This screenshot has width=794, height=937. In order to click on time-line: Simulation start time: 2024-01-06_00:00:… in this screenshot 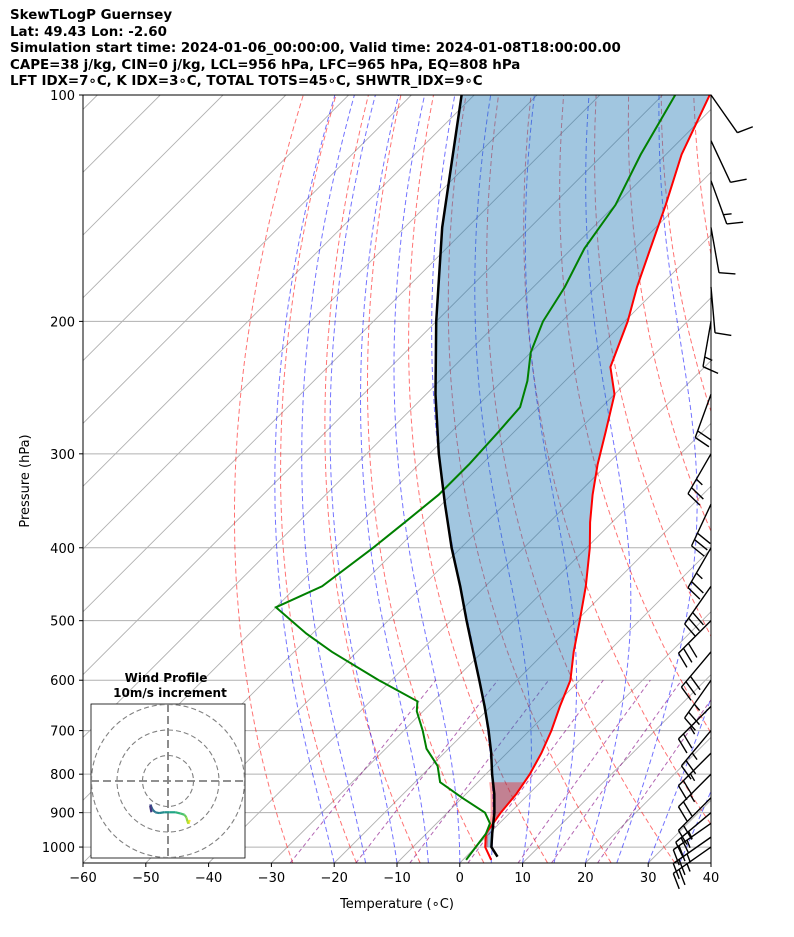, I will do `click(315, 48)`.